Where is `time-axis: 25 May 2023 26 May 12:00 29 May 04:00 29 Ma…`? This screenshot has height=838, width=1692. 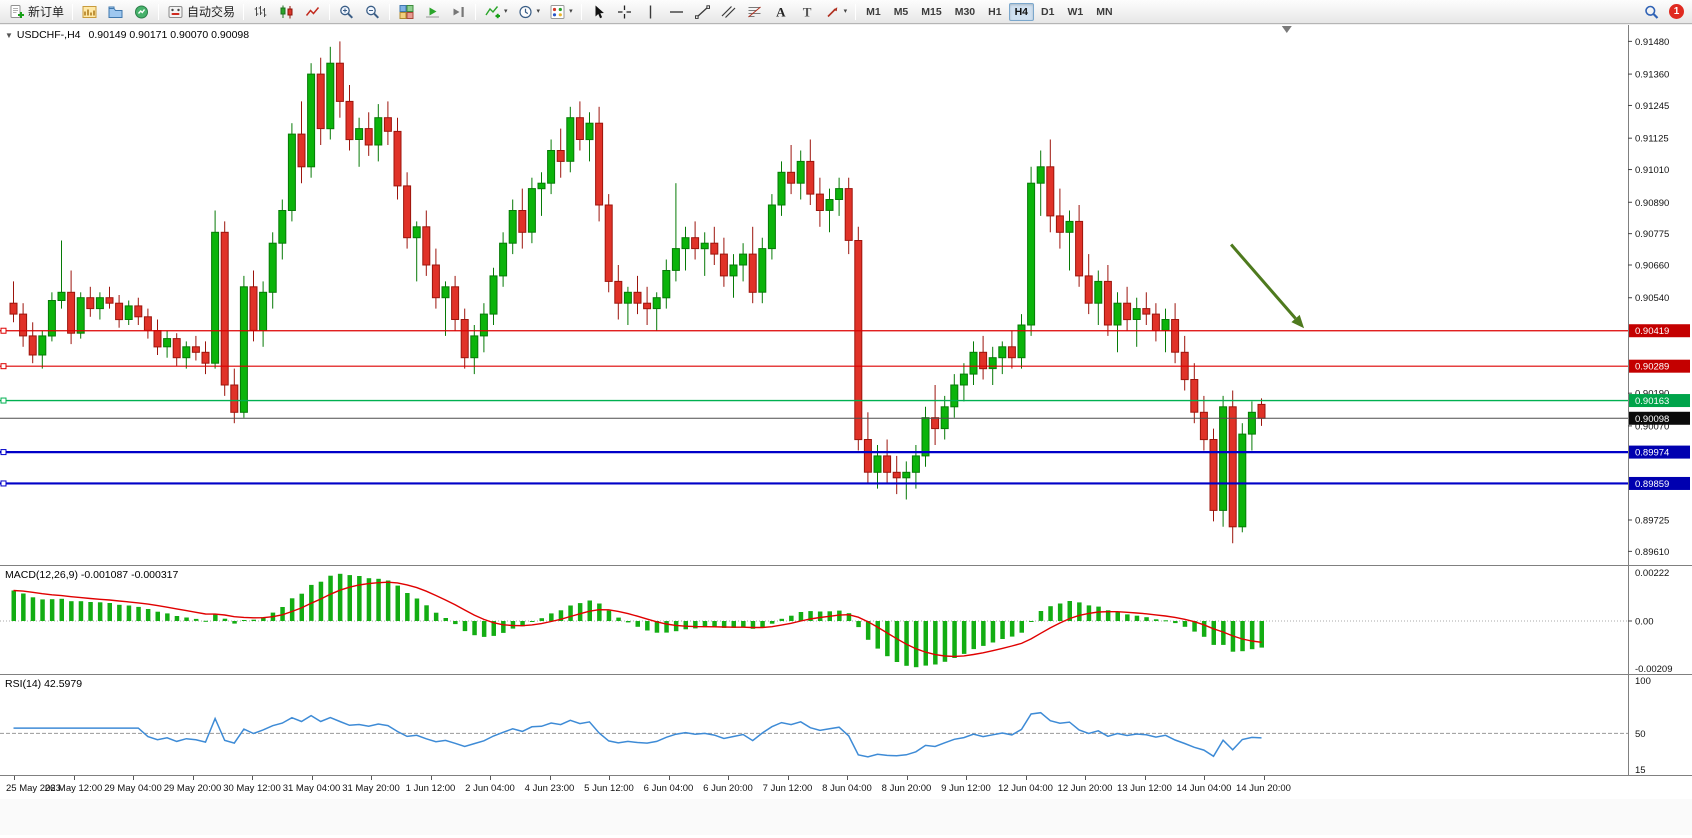 time-axis: 25 May 2023 26 May 12:00 29 May 04:00 29 Ma… is located at coordinates (846, 787).